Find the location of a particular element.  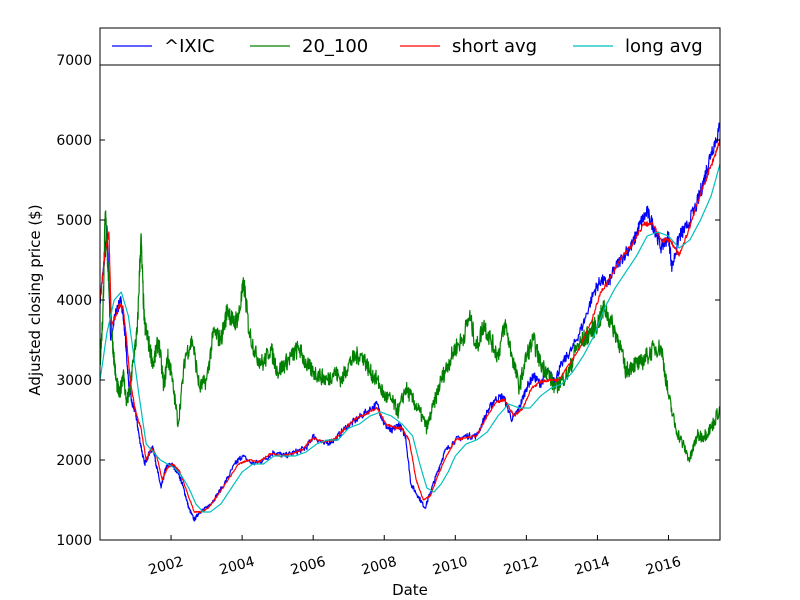

legend-label: 20_100 is located at coordinates (335, 46).